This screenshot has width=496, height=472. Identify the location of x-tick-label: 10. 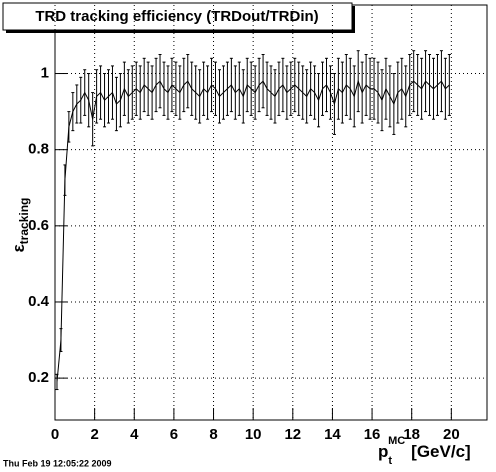
(253, 434).